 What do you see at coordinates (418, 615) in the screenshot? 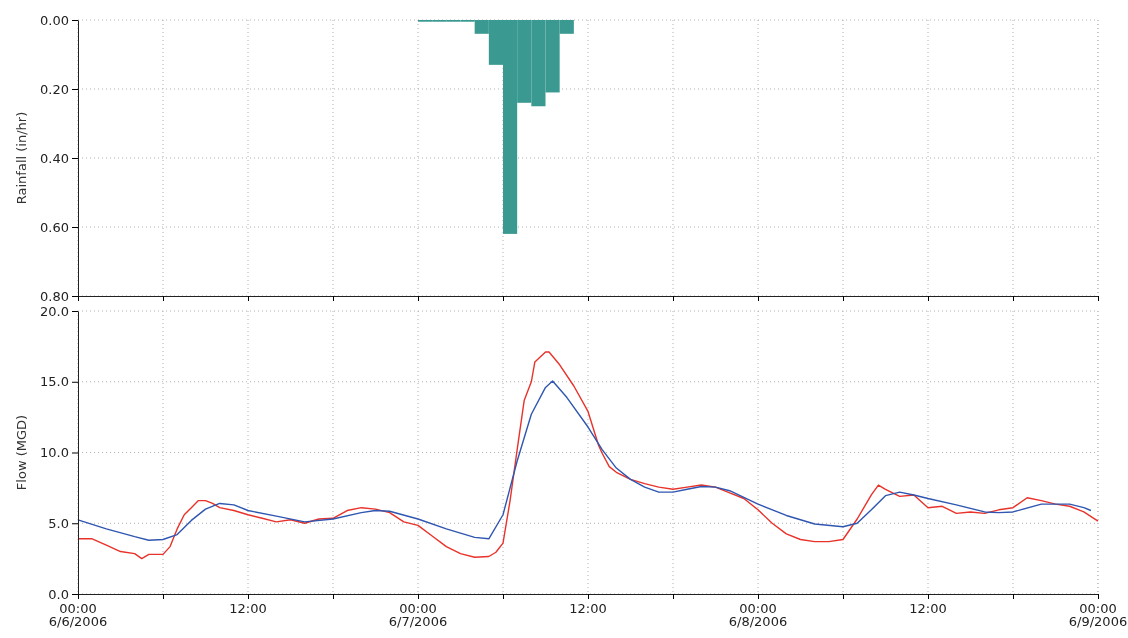
I see `x-tick-label: 00:00 6/7/2006` at bounding box center [418, 615].